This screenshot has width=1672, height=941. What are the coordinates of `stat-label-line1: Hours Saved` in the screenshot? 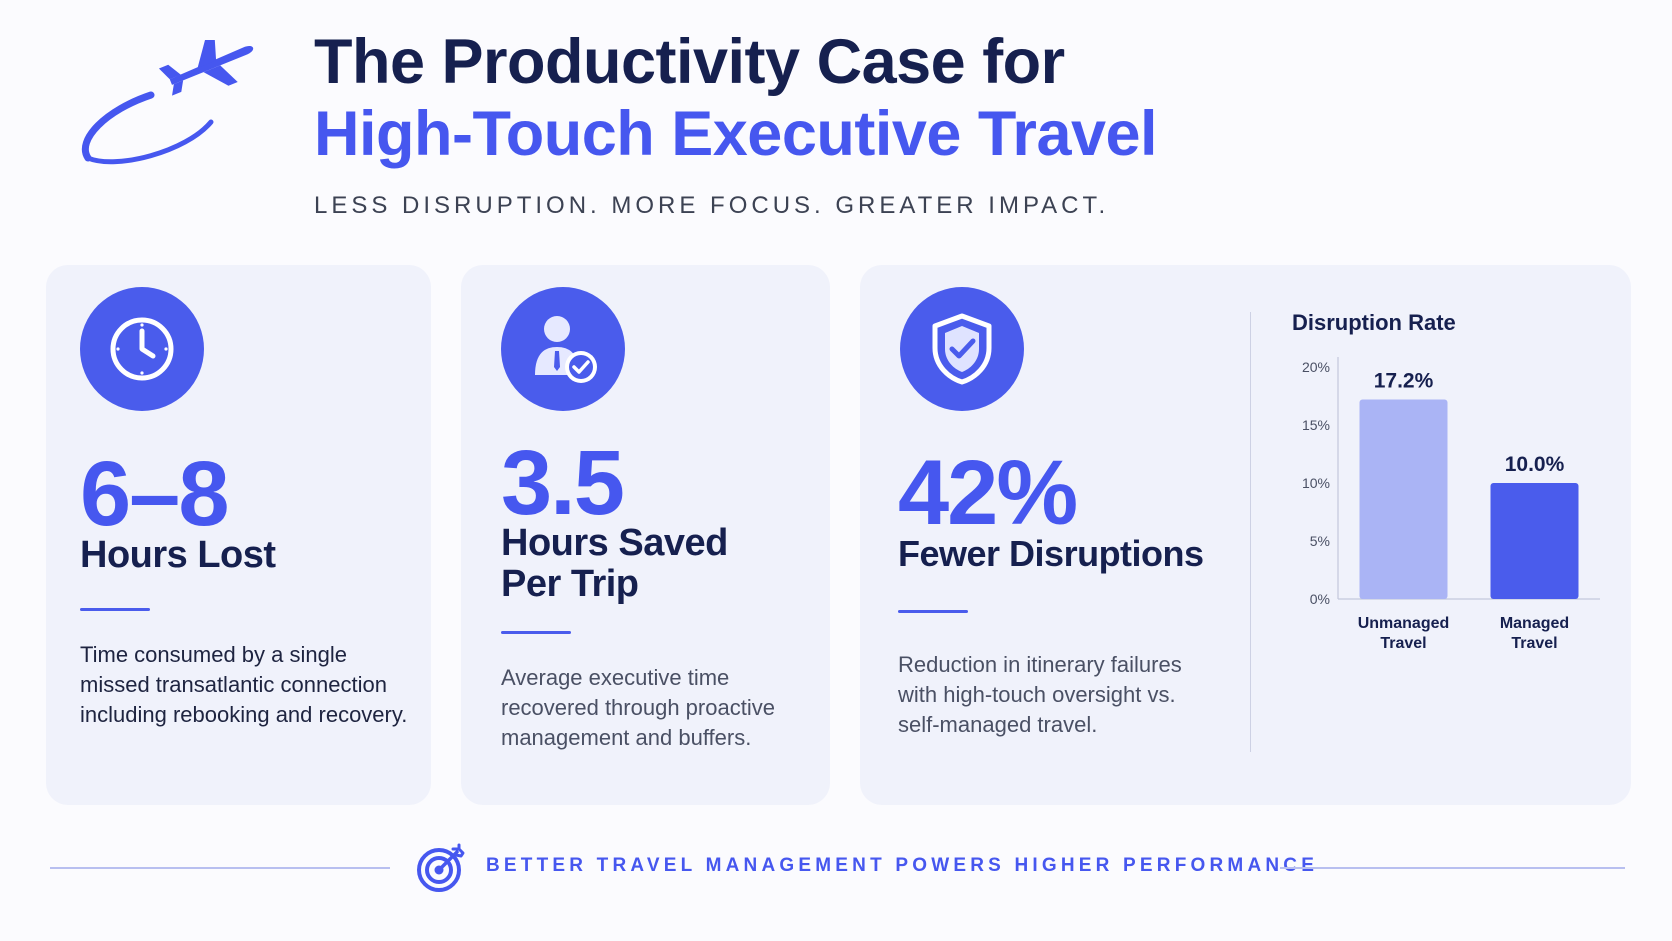 It's located at (614, 543).